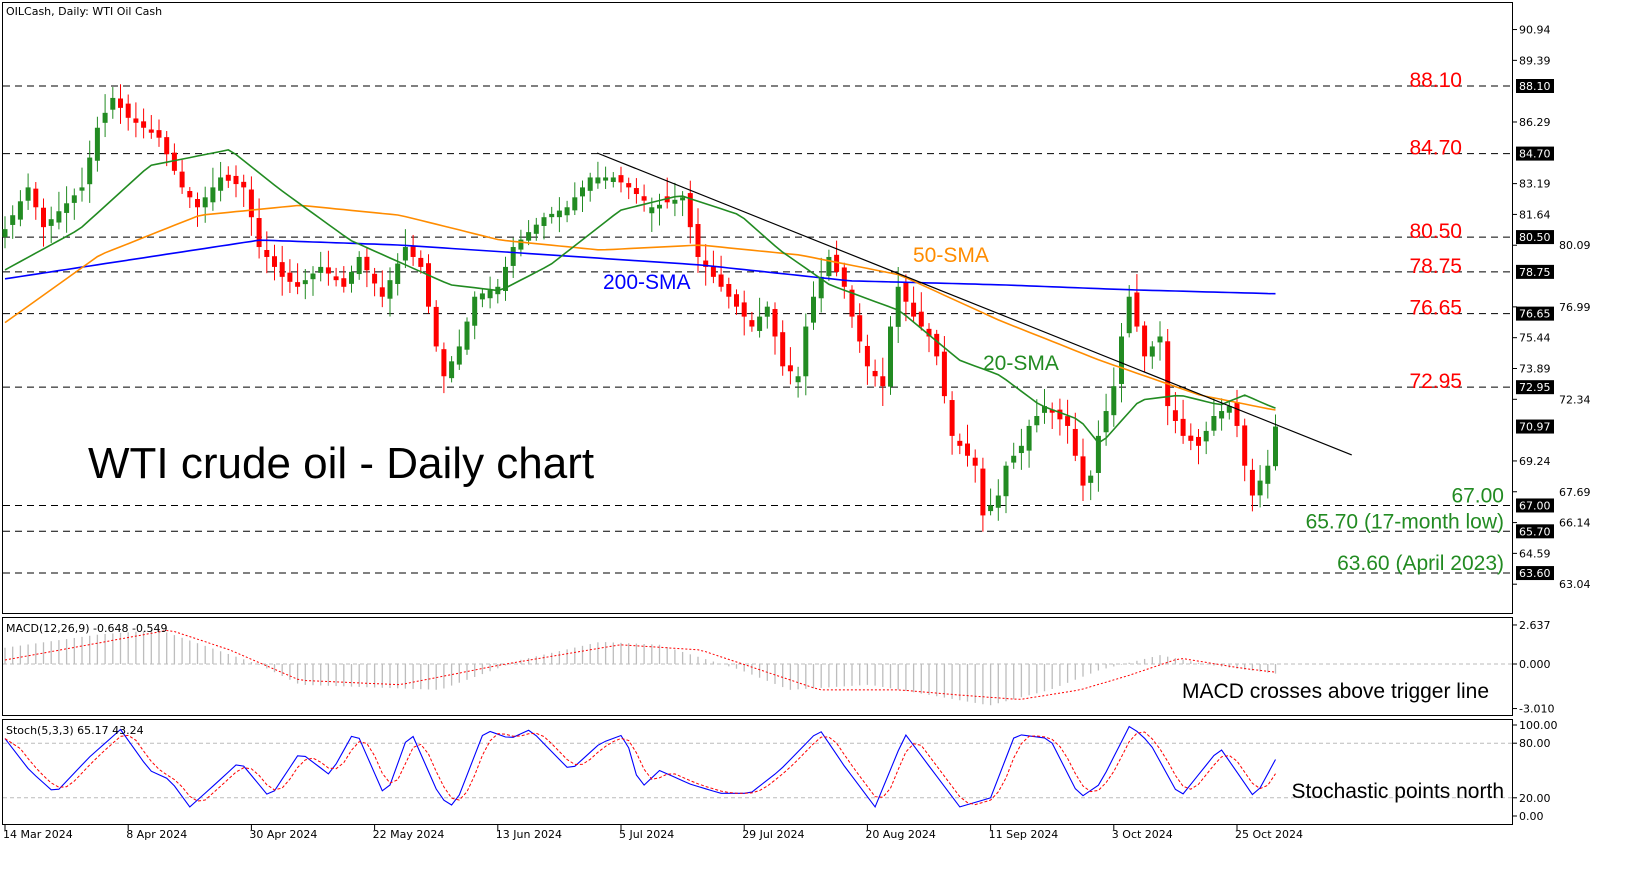 Image resolution: width=1625 pixels, height=877 pixels. What do you see at coordinates (1535, 743) in the screenshot?
I see `stoch-tick-label: 80.00` at bounding box center [1535, 743].